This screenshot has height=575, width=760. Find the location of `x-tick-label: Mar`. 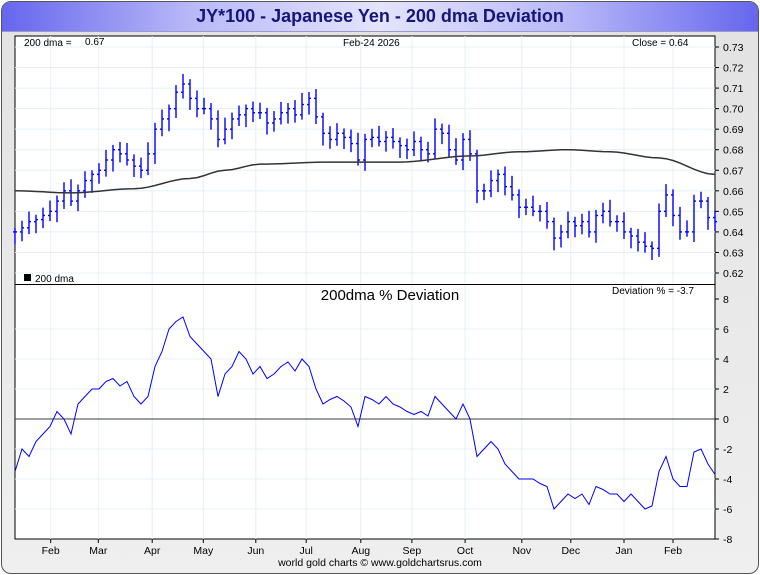

x-tick-label: Mar is located at coordinates (98, 551).